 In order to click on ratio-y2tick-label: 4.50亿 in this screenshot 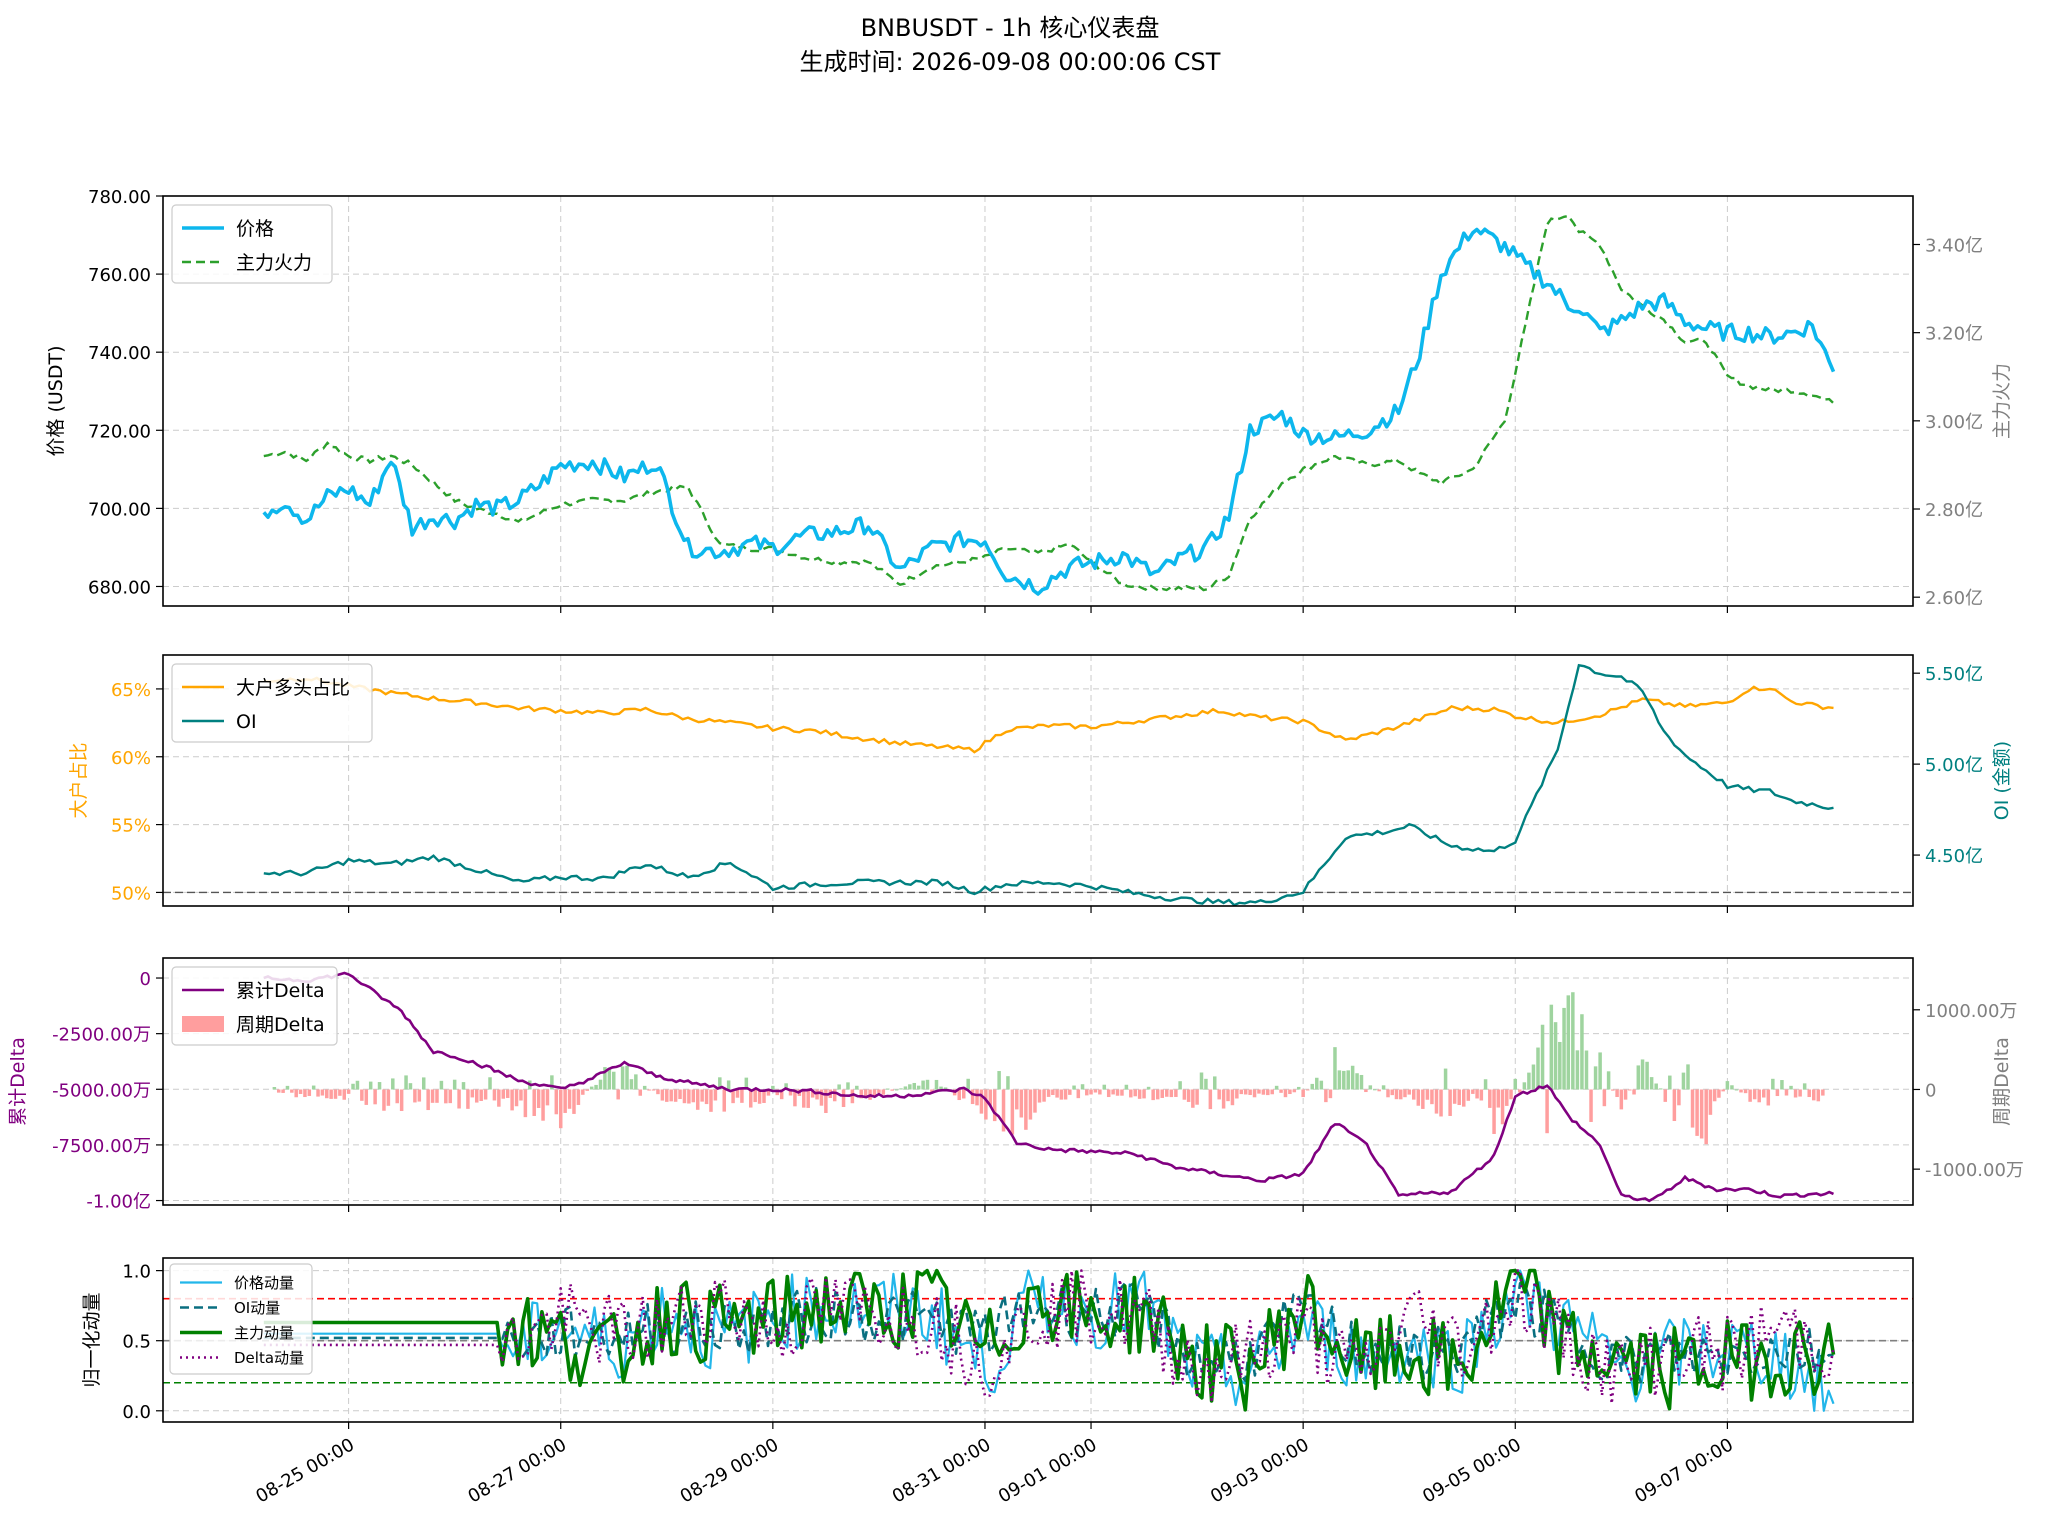, I will do `click(1954, 856)`.